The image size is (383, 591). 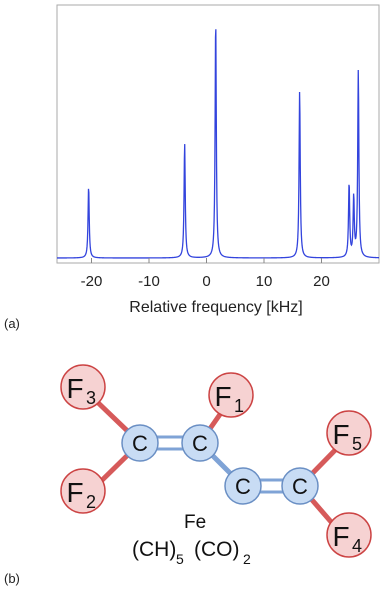 I want to click on atom-f5: F 5, so click(x=349, y=433).